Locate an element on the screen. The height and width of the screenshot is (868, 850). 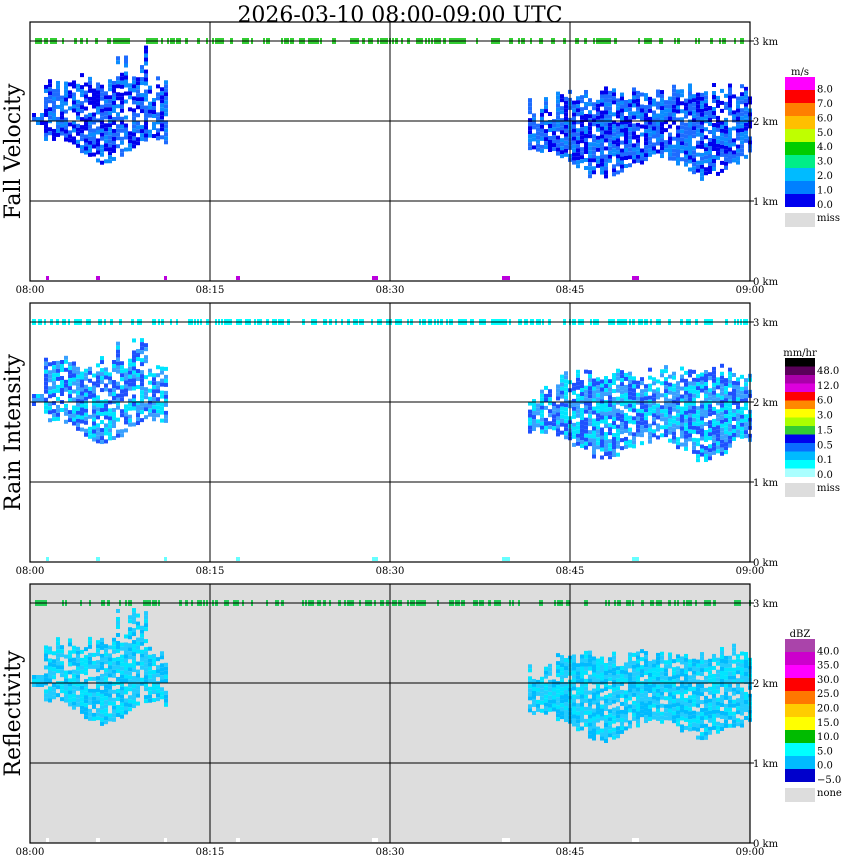
legend-swatch is located at coordinates (800, 148).